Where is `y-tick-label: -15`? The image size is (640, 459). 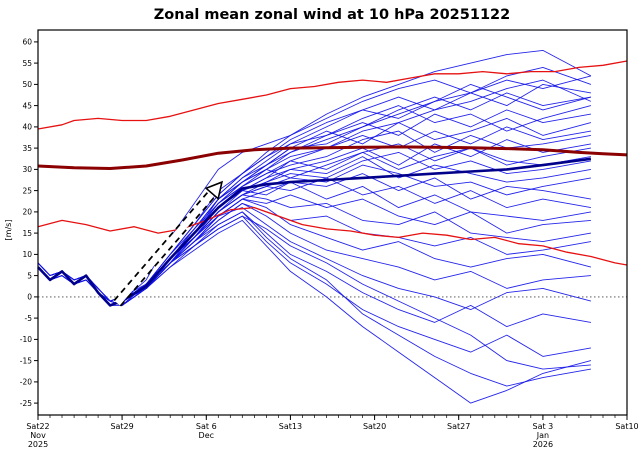 y-tick-label: -15 is located at coordinates (26, 360).